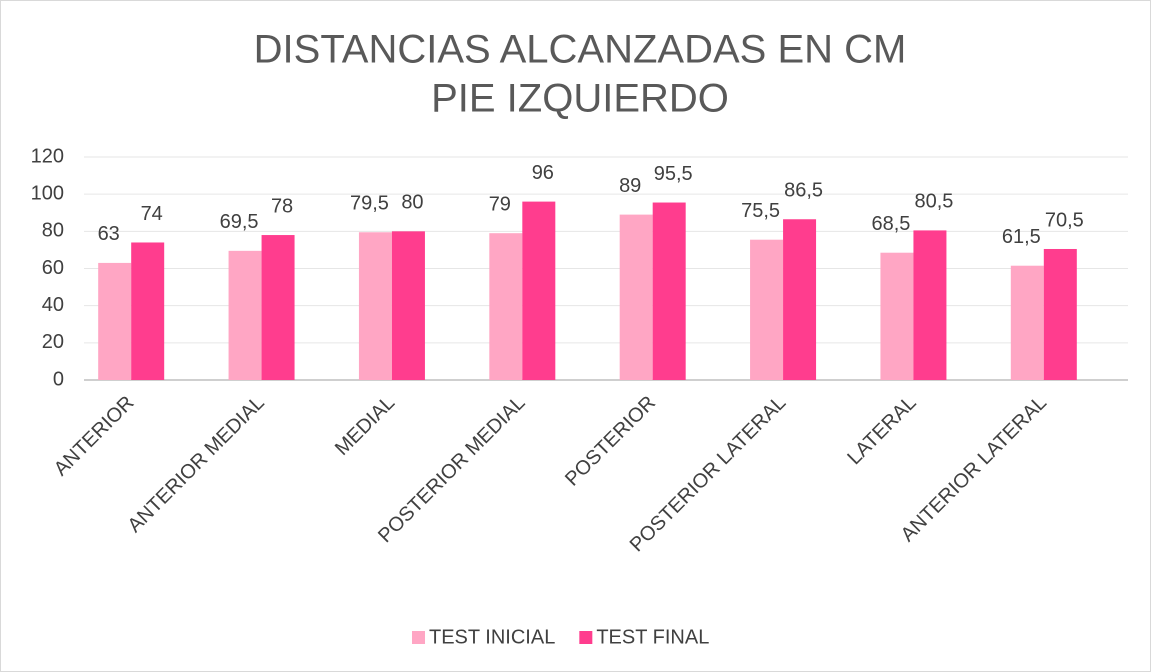  I want to click on legend-label: TEST INICIAL, so click(492, 637).